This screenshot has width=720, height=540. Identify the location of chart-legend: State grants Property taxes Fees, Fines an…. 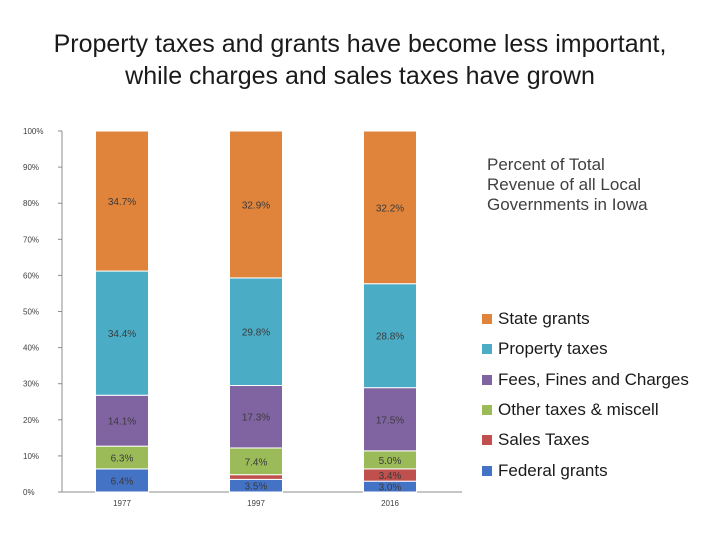
(599, 395).